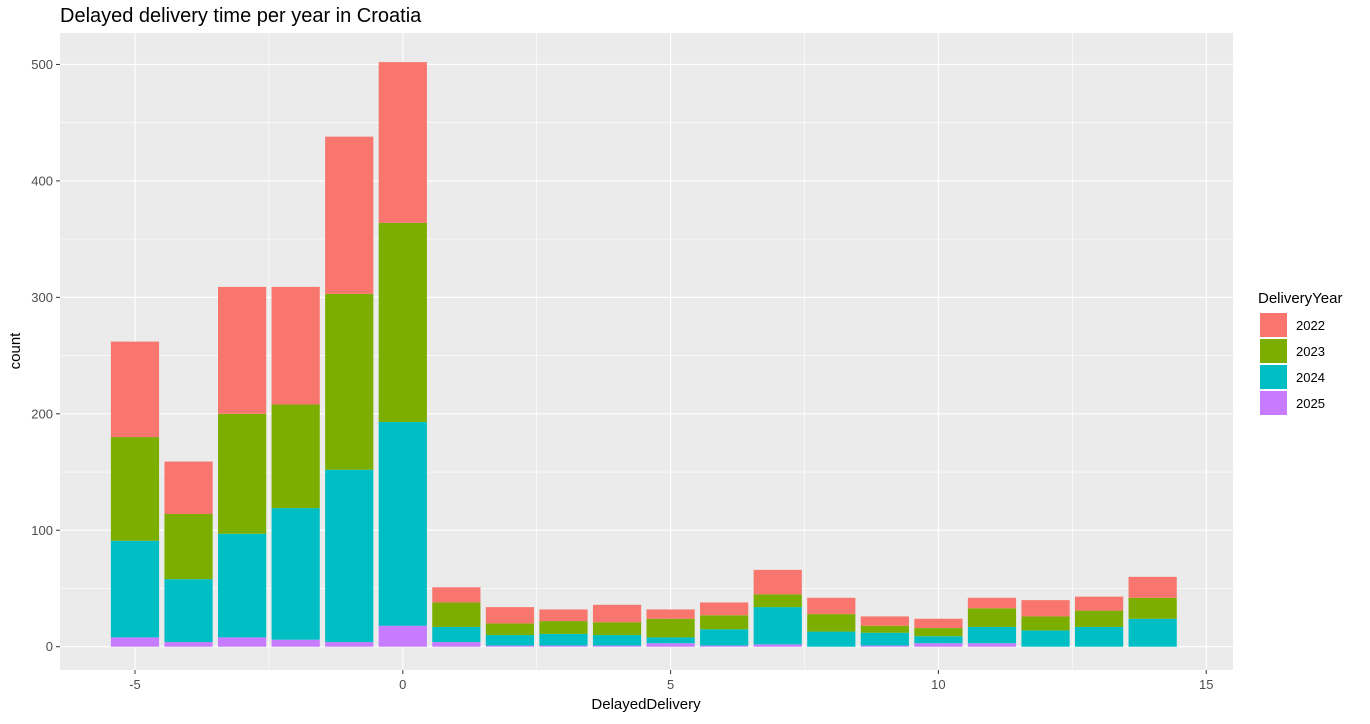 Image resolution: width=1370 pixels, height=724 pixels. I want to click on bar-segment-2022-x0, so click(402, 142).